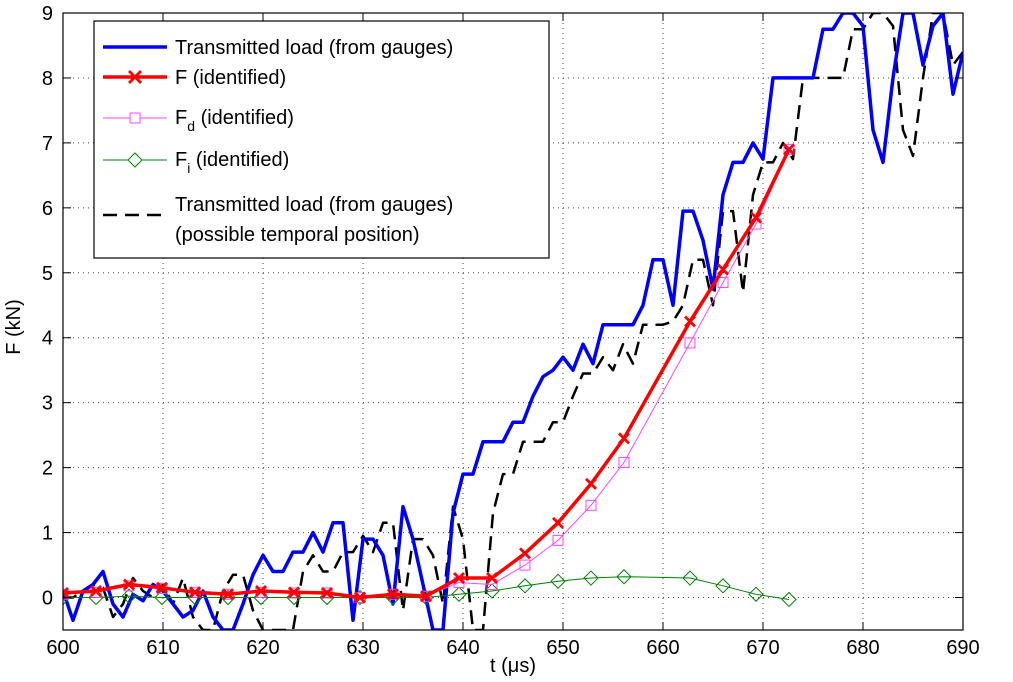 The width and height of the screenshot is (1013, 682). I want to click on y-tick-label: 4, so click(47, 339).